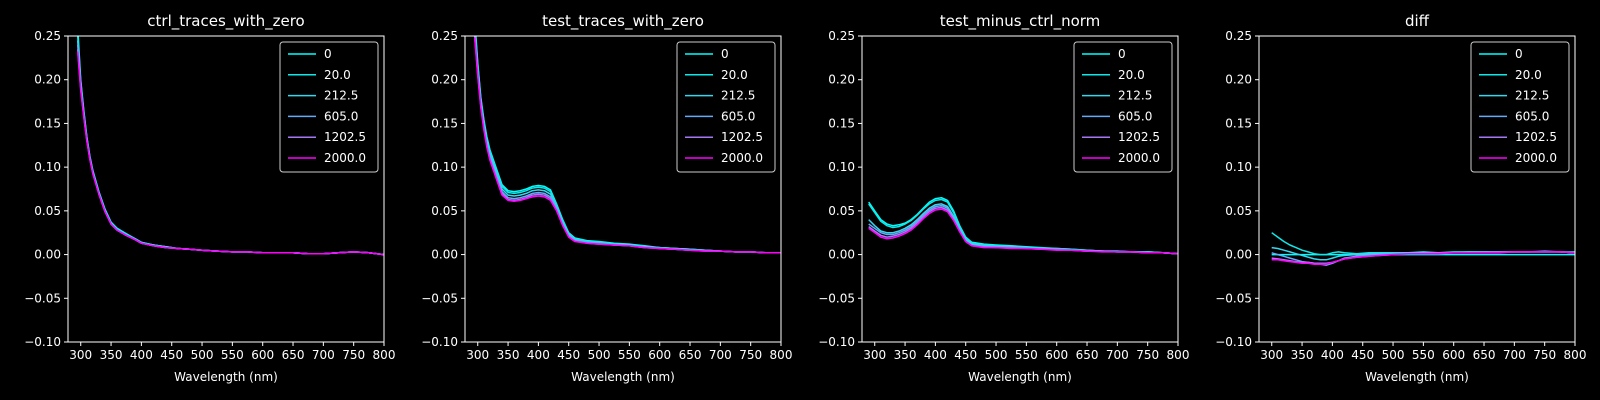  I want to click on chart-title: test_traces_with_zero, so click(623, 21).